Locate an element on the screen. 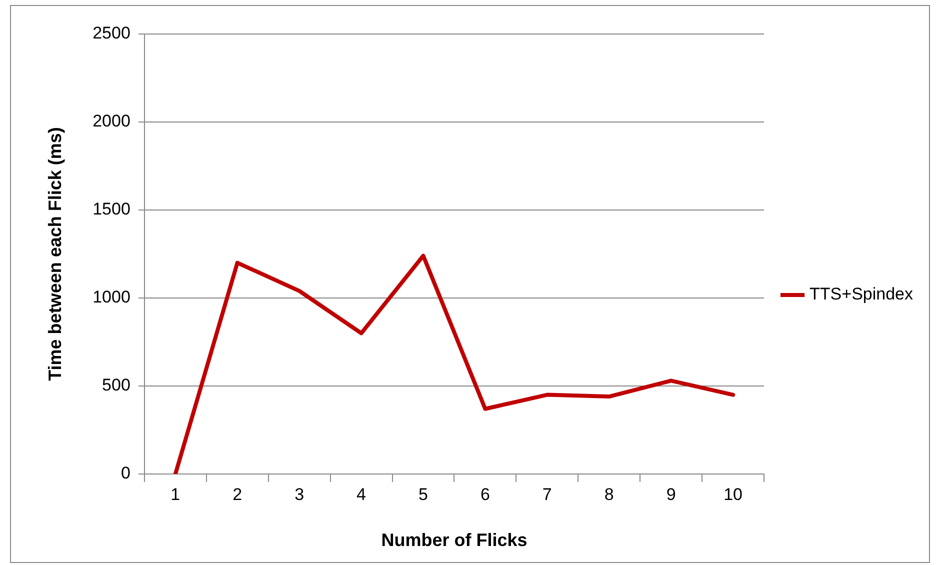 This screenshot has height=565, width=936. y-tick-label: 0 is located at coordinates (125, 473).